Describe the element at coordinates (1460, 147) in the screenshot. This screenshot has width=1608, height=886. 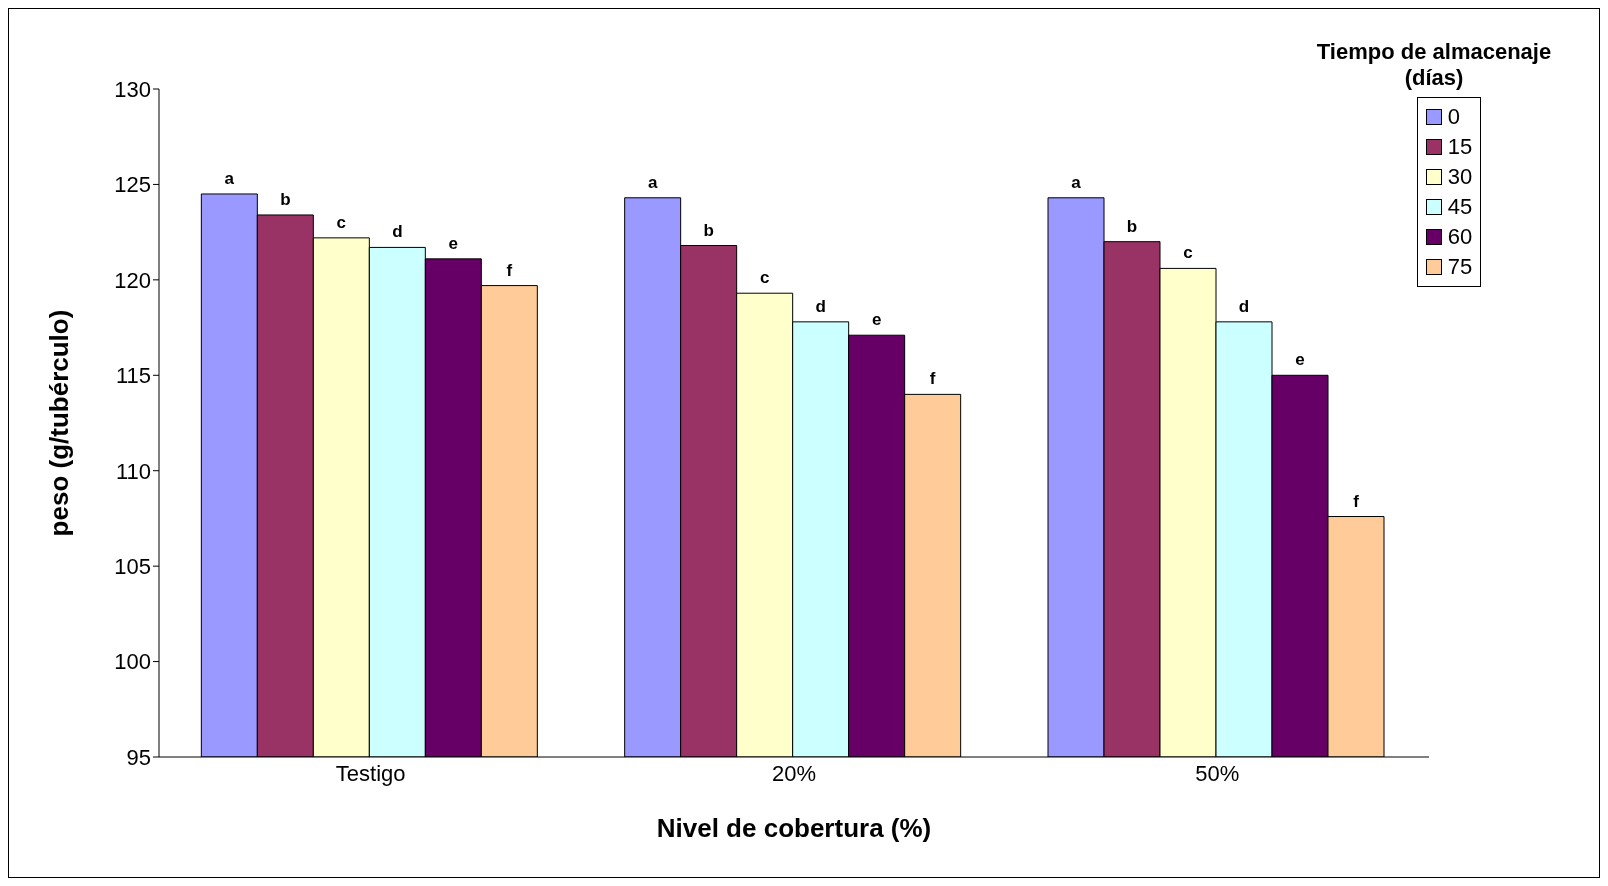
I see `legend-label: 15` at that location.